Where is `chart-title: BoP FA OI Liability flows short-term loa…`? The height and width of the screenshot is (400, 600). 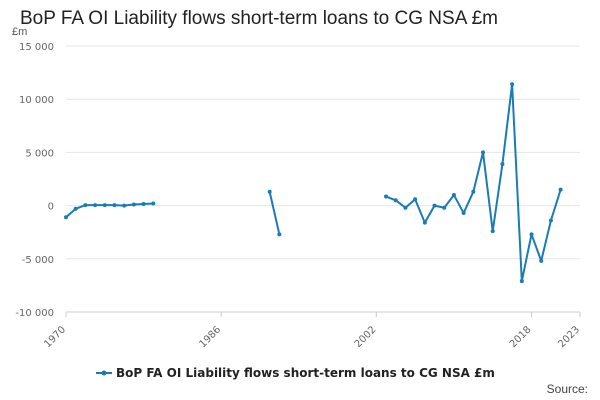
chart-title: BoP FA OI Liability flows short-term loa… is located at coordinates (259, 18).